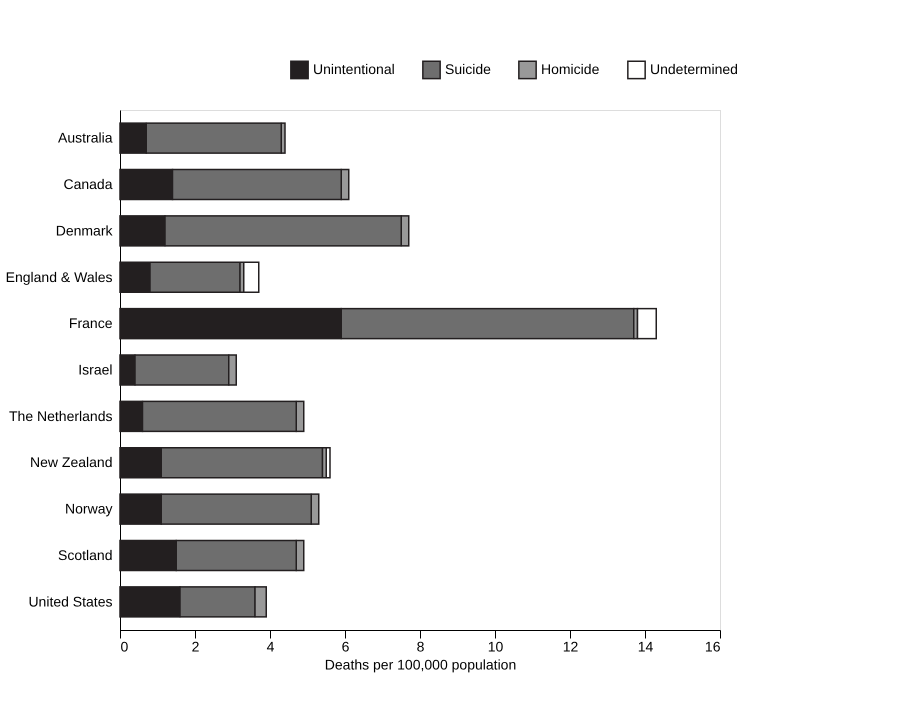 This screenshot has width=917, height=726. I want to click on x-tick-label: 14, so click(646, 646).